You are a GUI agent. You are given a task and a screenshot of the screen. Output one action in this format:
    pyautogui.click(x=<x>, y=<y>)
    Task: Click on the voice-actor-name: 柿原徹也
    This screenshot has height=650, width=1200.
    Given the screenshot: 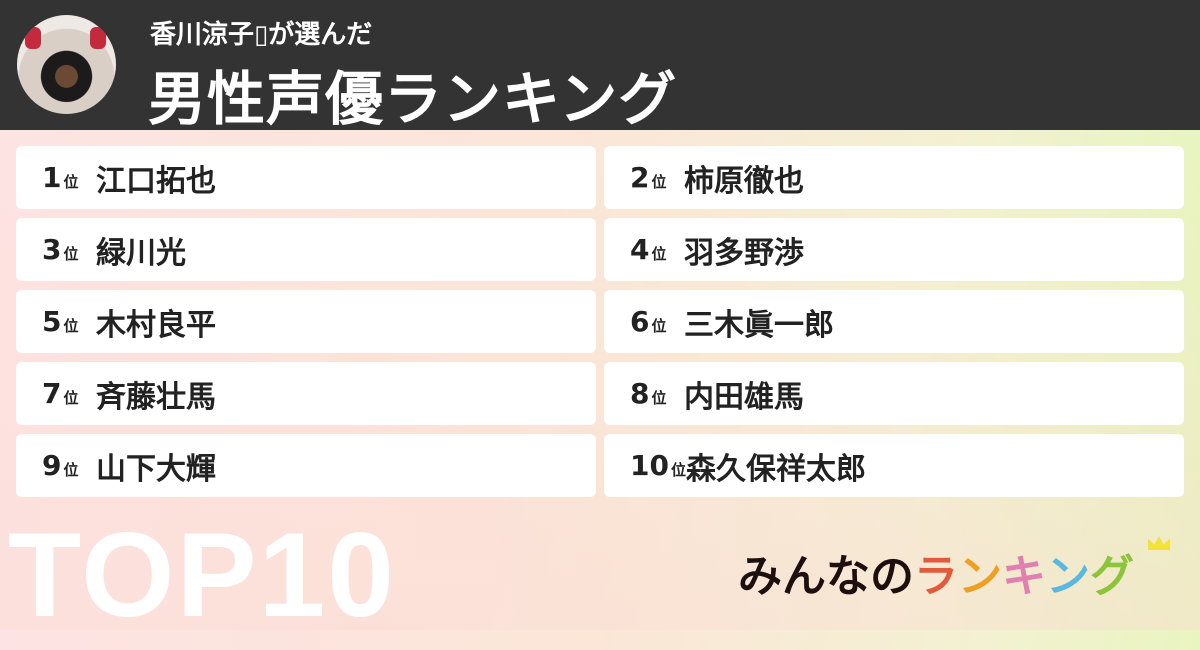 What is the action you would take?
    pyautogui.click(x=744, y=181)
    